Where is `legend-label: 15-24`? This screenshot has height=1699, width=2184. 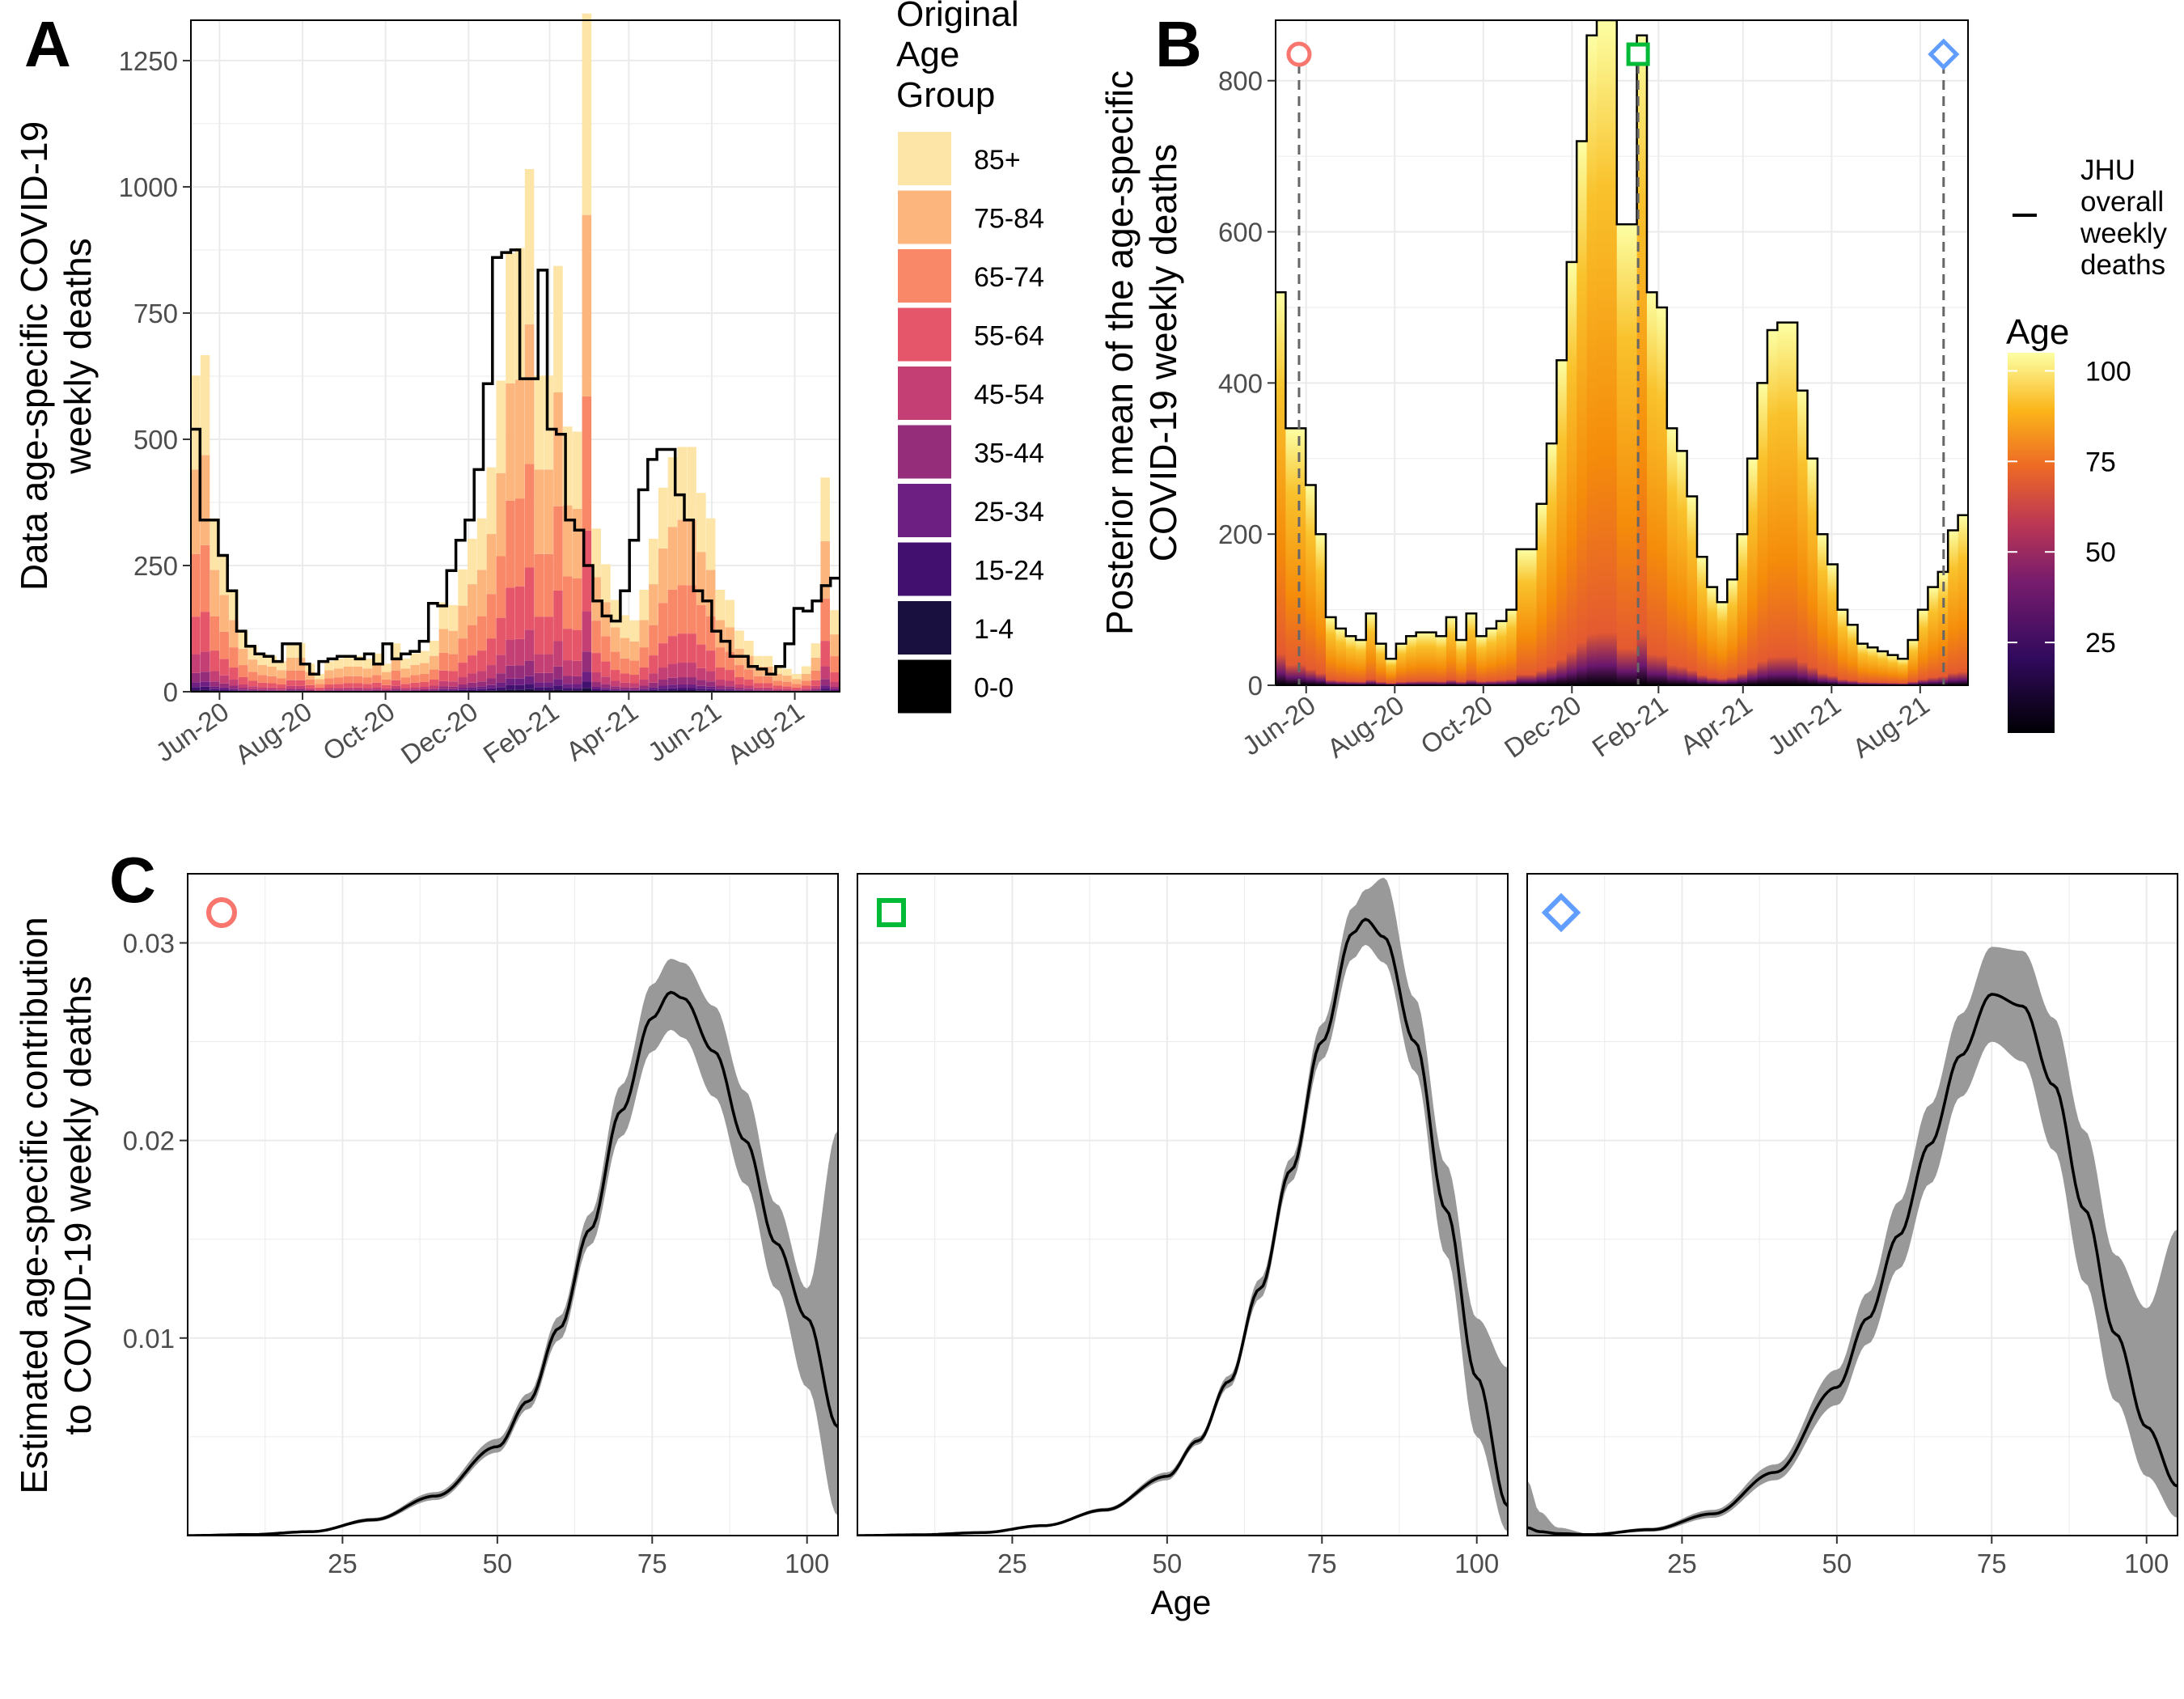
legend-label: 15-24 is located at coordinates (1009, 571).